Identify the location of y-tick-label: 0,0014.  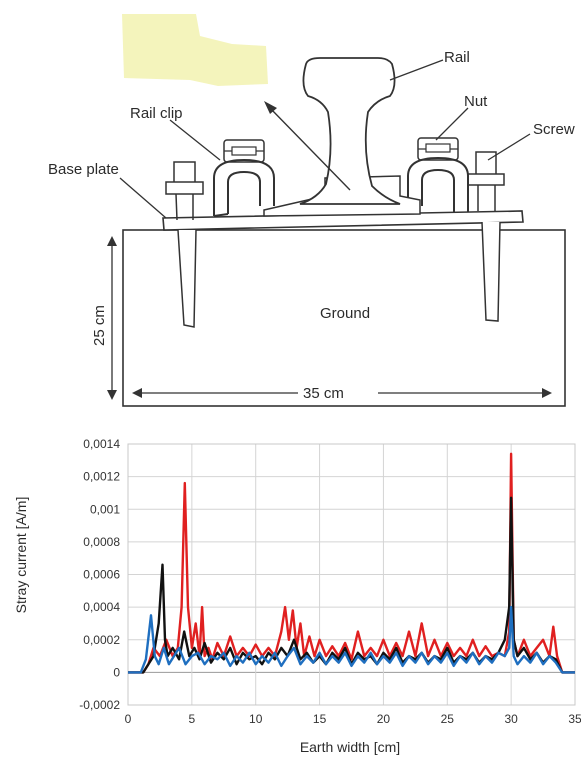
(101, 444).